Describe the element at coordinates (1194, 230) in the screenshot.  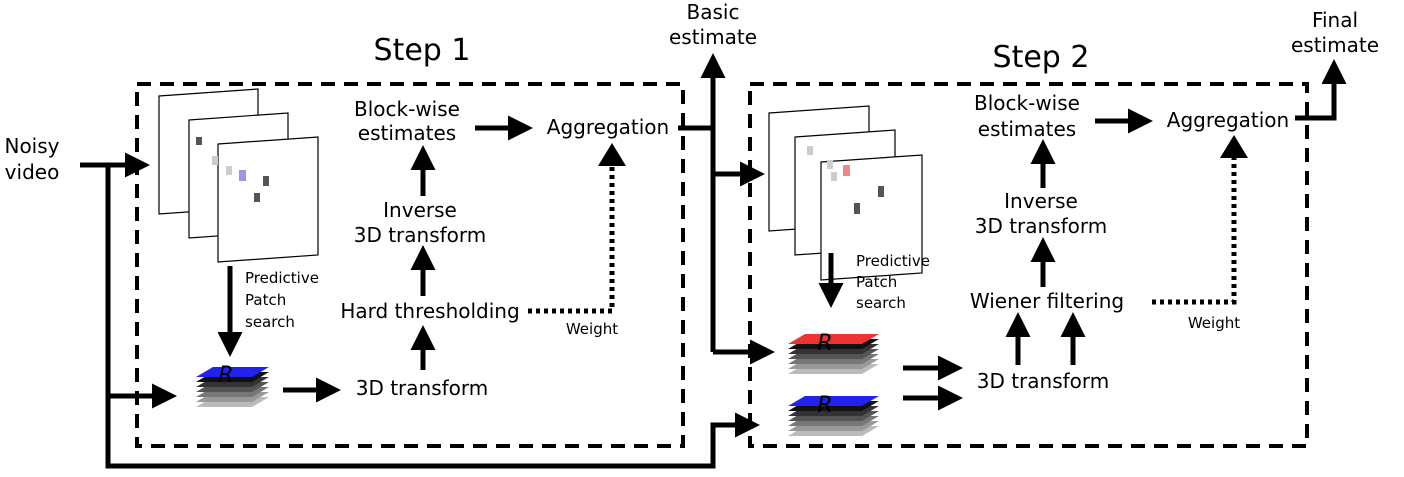
I see `step2-weight-line` at that location.